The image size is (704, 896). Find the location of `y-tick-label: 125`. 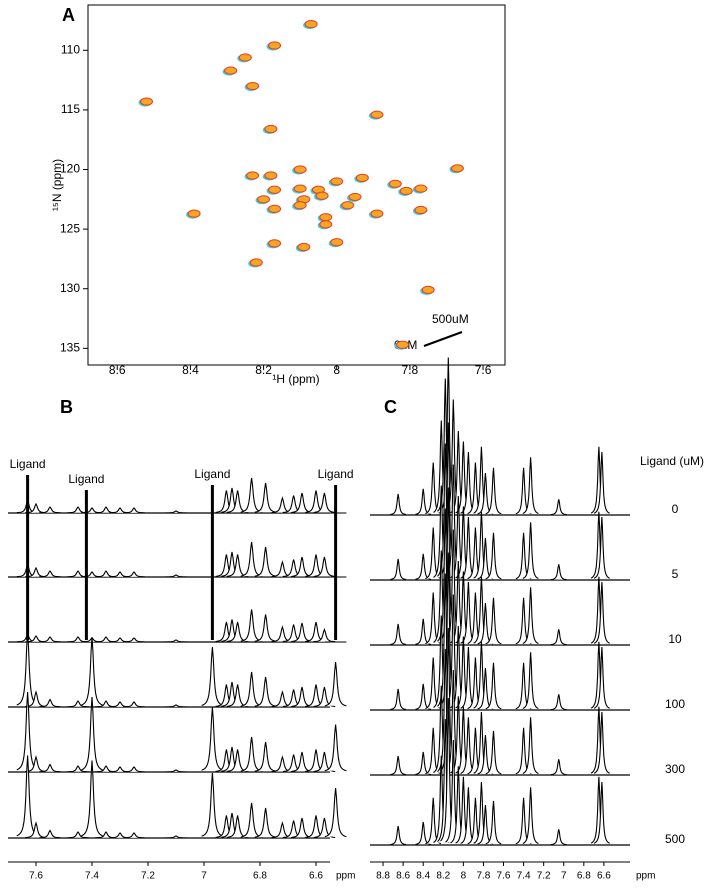

y-tick-label: 125 is located at coordinates (70, 228).